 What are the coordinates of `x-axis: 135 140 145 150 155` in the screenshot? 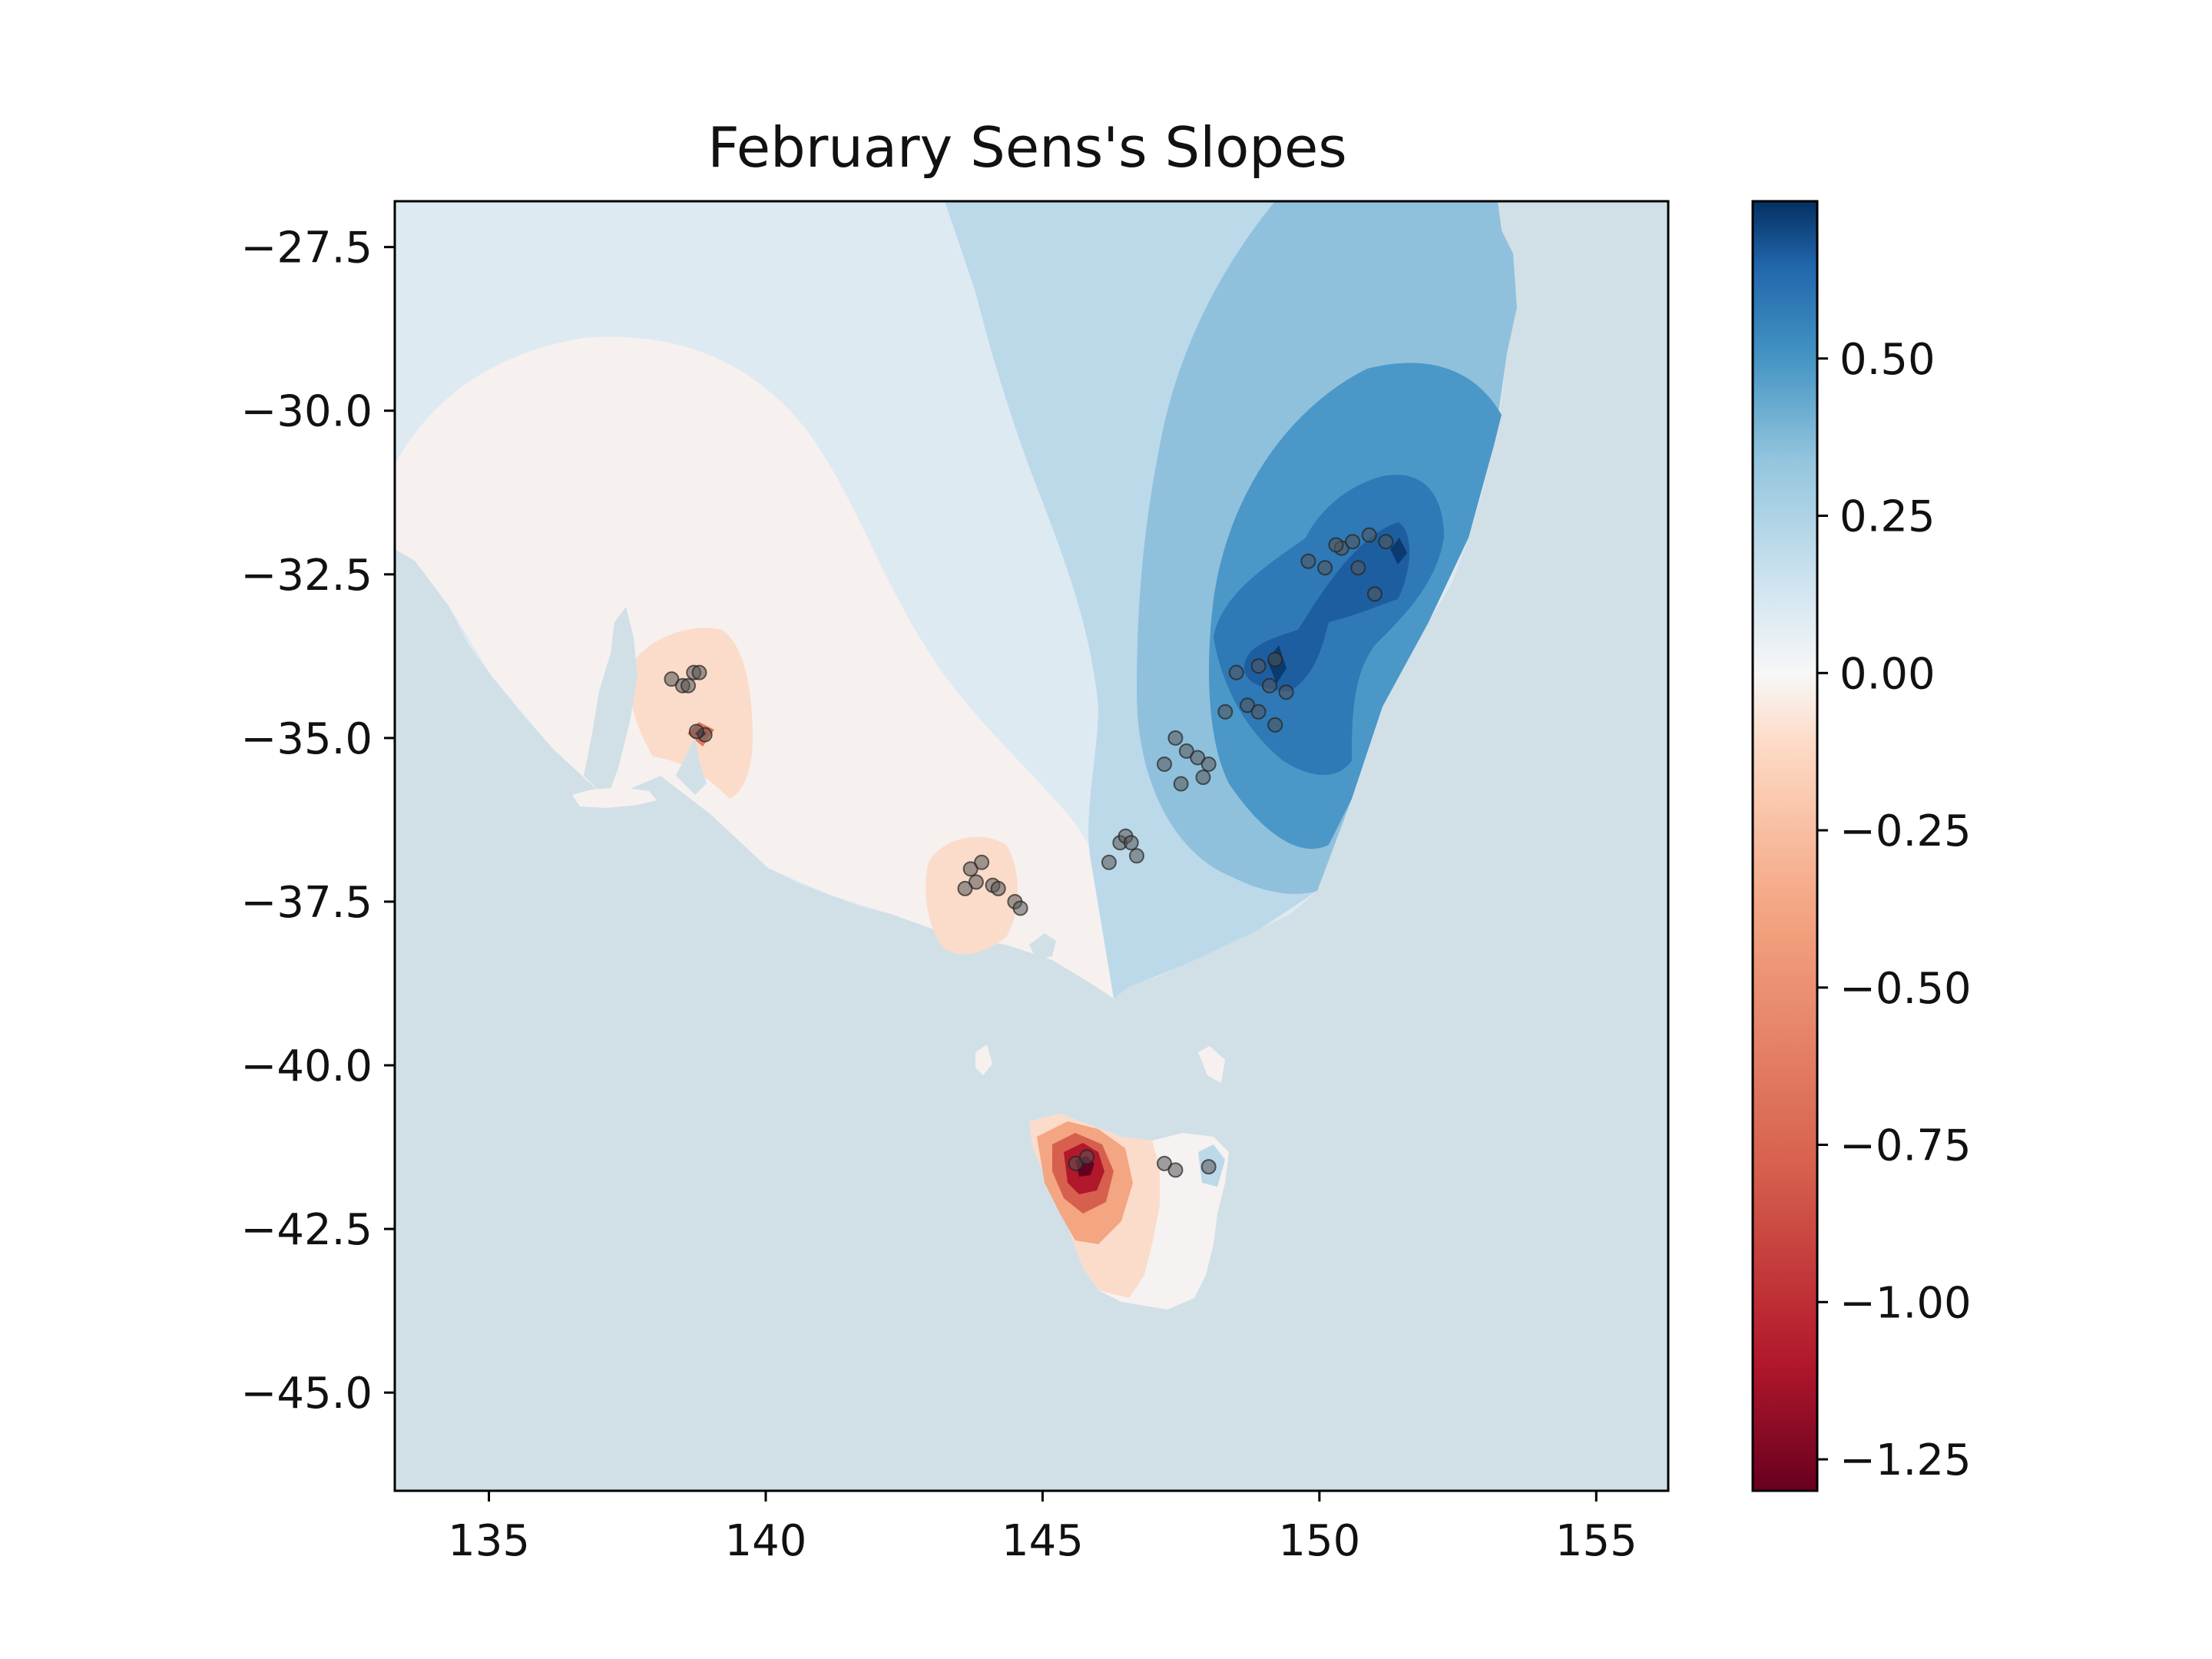 It's located at (1043, 1529).